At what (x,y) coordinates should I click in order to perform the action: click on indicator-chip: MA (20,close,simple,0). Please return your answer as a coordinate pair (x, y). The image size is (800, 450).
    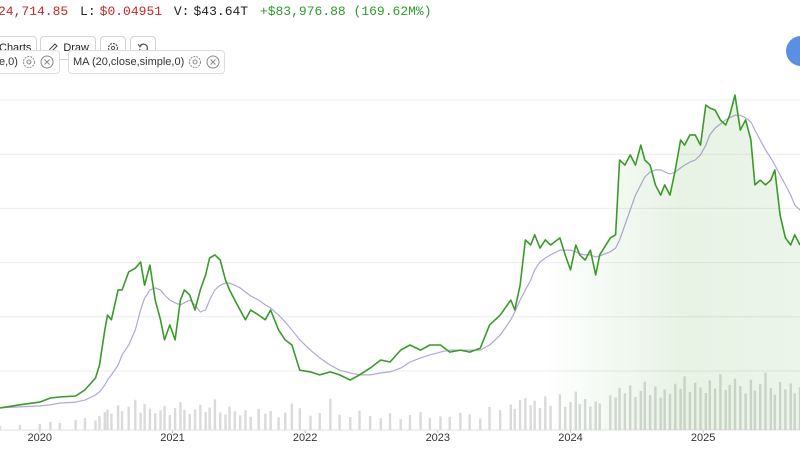
    Looking at the image, I should click on (146, 62).